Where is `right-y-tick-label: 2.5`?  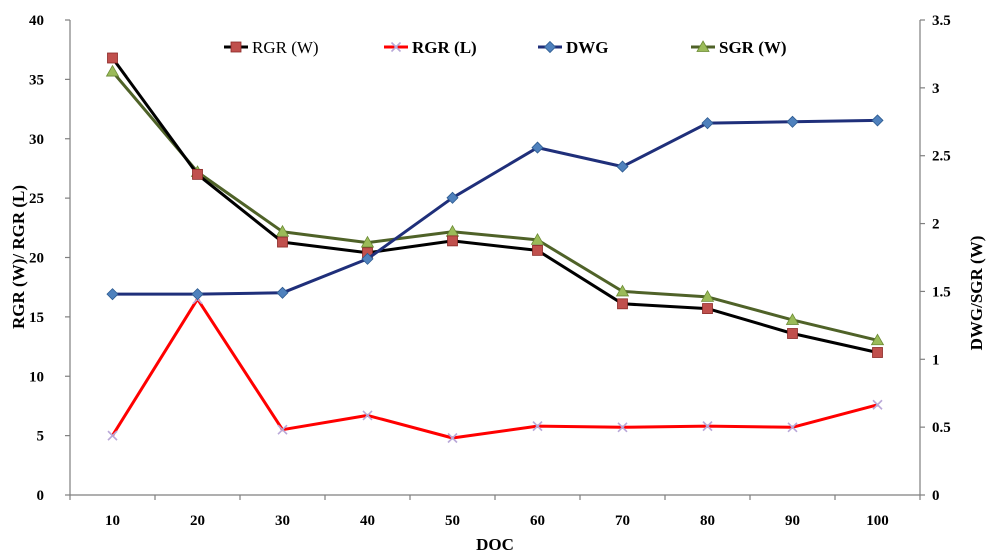
right-y-tick-label: 2.5 is located at coordinates (941, 157).